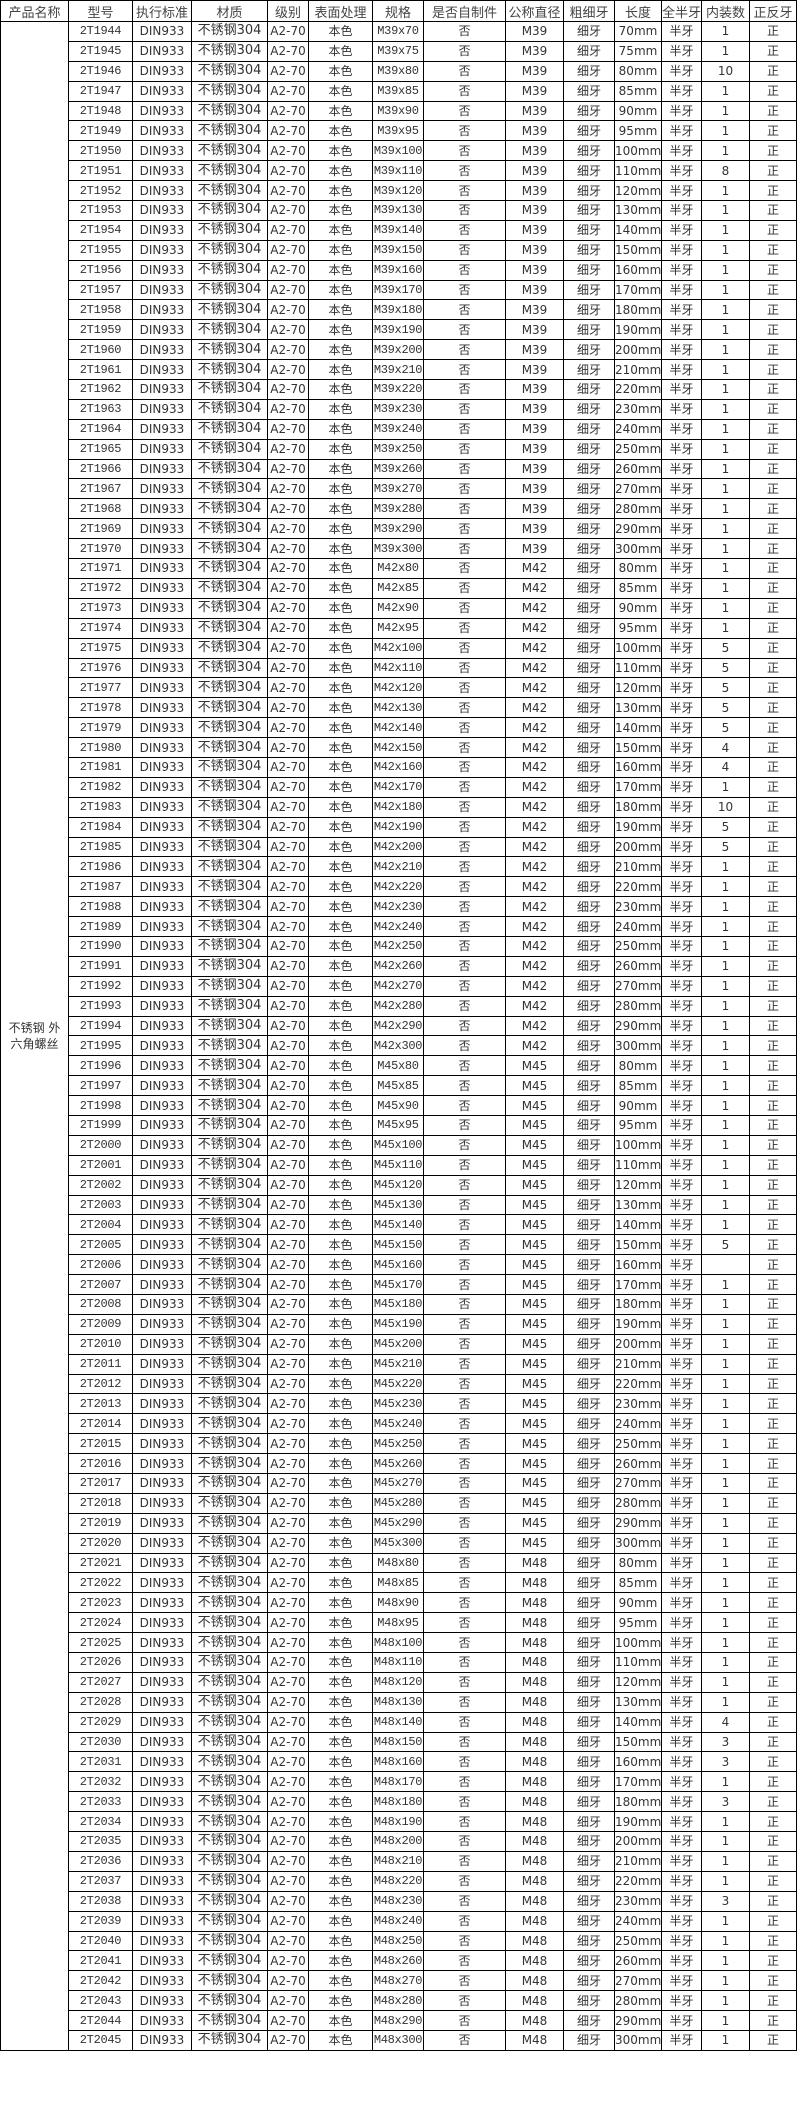 This screenshot has width=800, height=2102. What do you see at coordinates (398, 568) in the screenshot?
I see `spec-cell: M42x80` at bounding box center [398, 568].